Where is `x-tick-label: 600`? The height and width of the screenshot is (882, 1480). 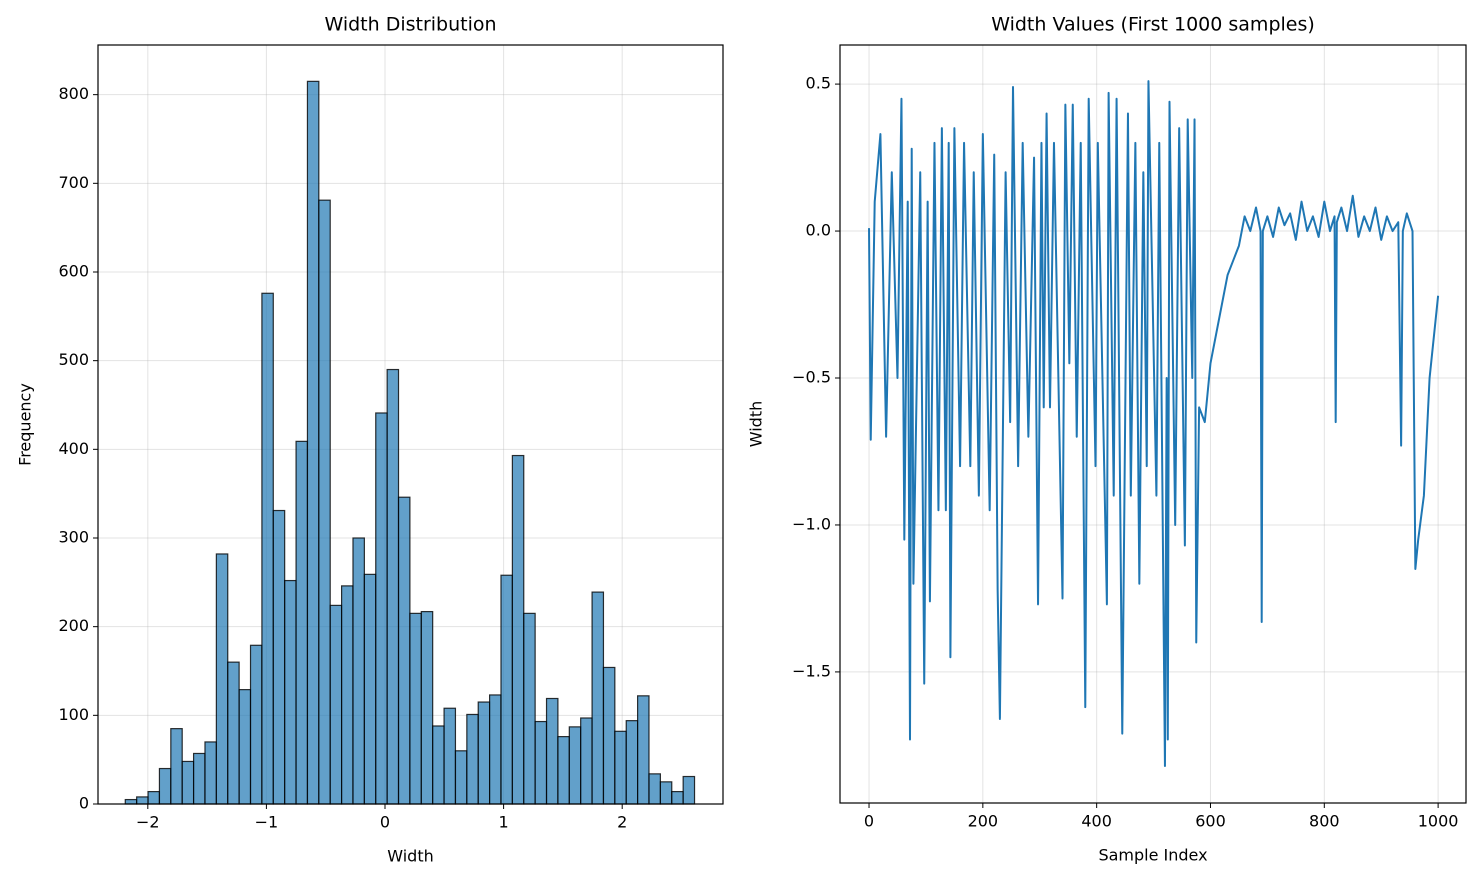 x-tick-label: 600 is located at coordinates (1210, 821).